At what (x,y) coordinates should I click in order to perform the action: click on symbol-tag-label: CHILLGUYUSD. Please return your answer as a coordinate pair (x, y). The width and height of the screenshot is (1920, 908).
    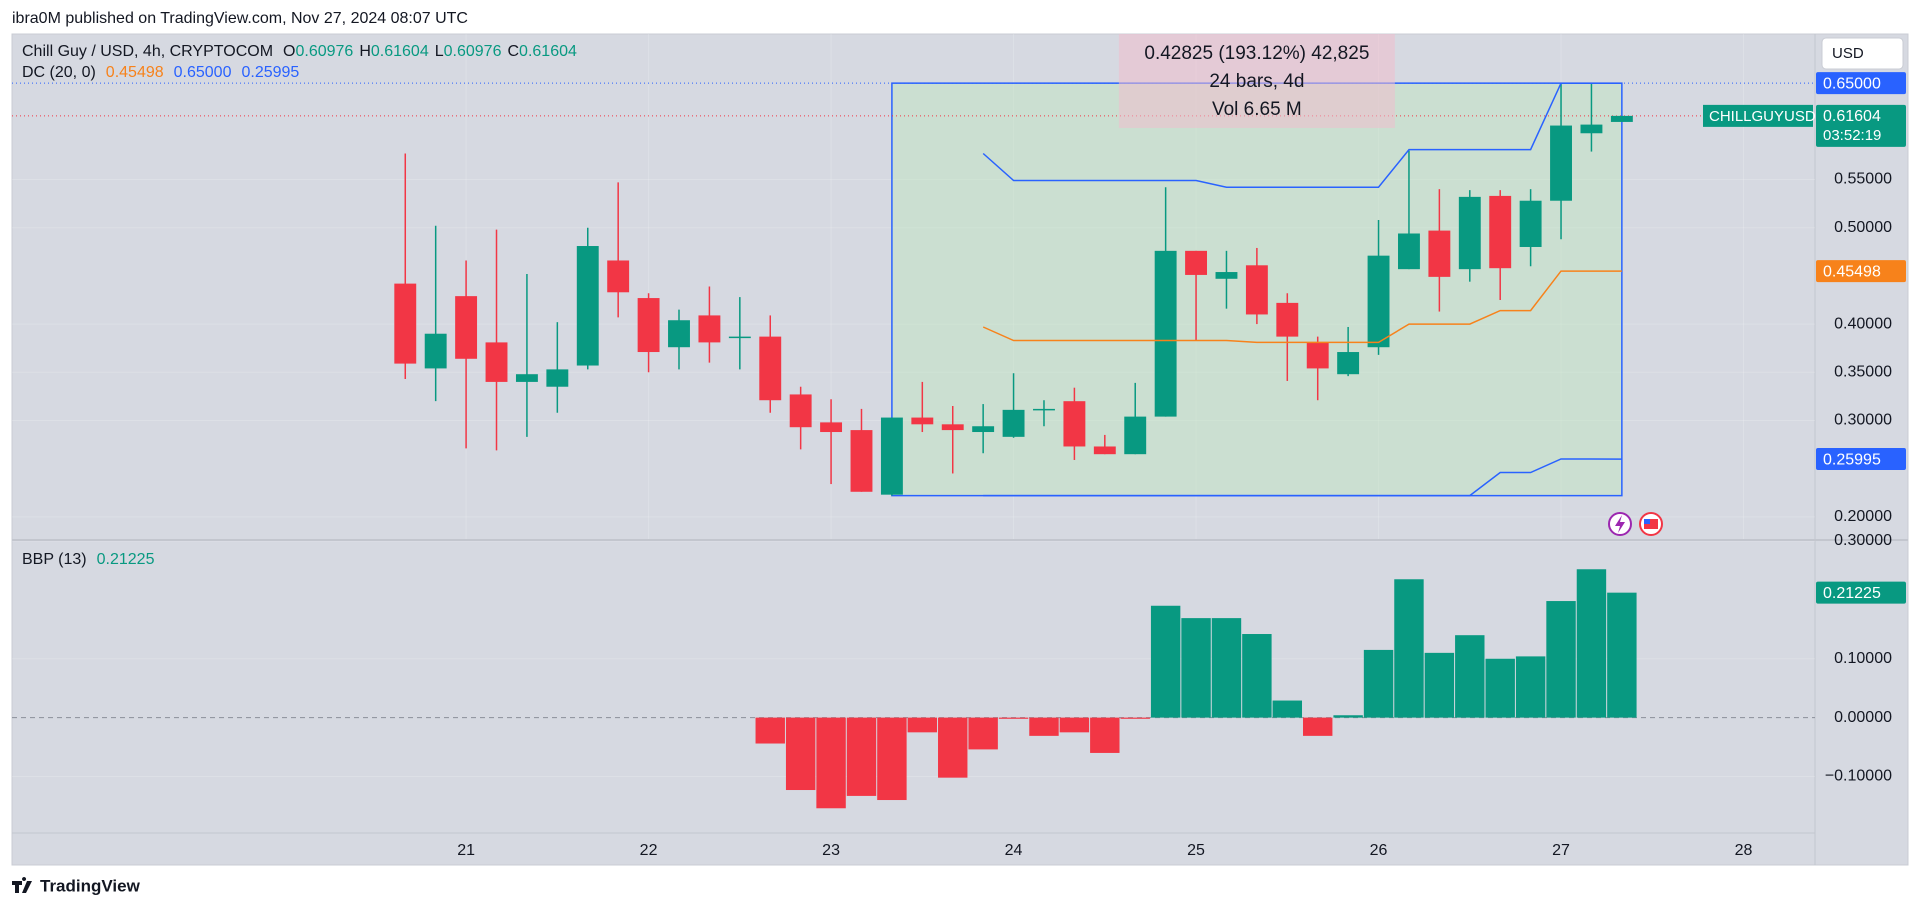
    Looking at the image, I should click on (1762, 116).